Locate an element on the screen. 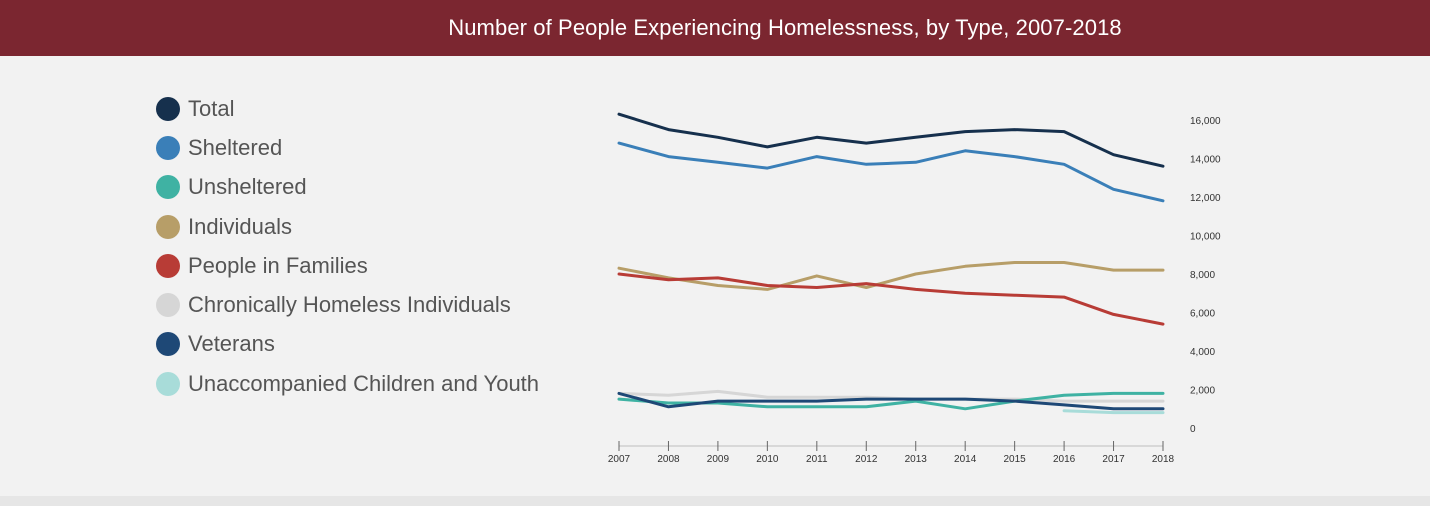  legend-label: People in Families is located at coordinates (278, 265).